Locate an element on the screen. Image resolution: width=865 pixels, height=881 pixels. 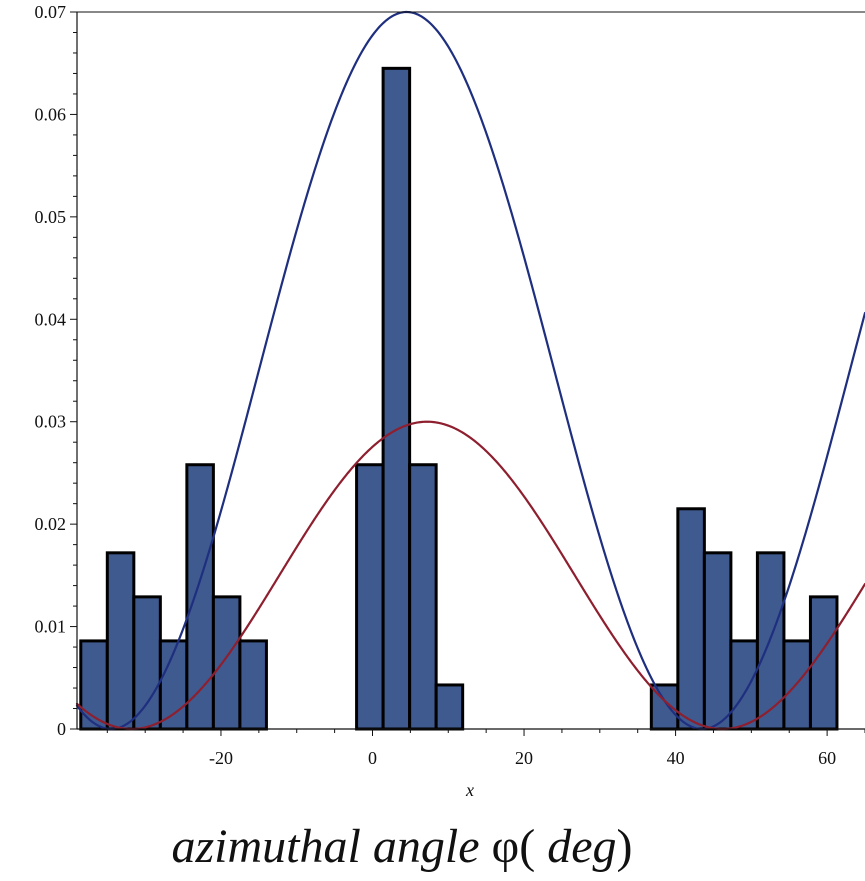
x-axis-caption: azimuthal angle φ( deg) is located at coordinates (402, 846).